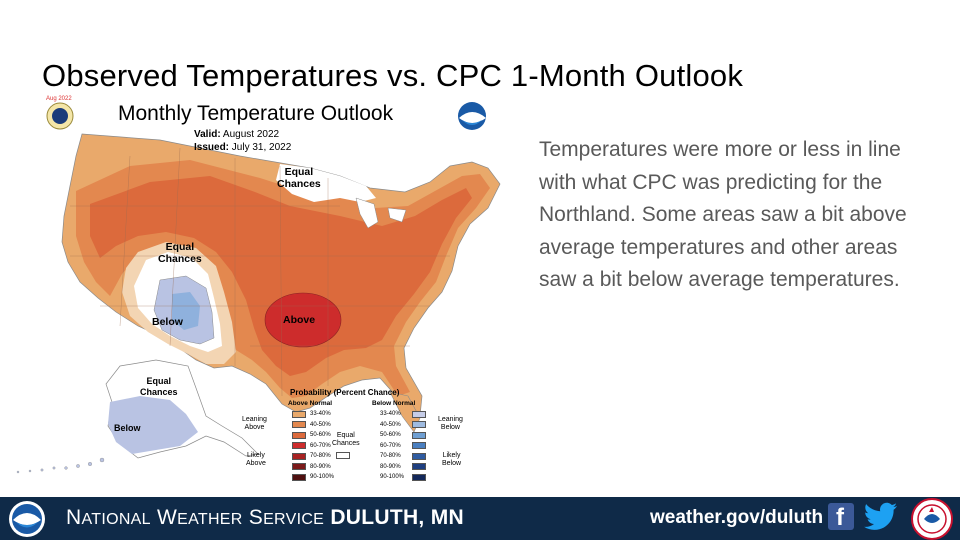 The image size is (960, 540). Describe the element at coordinates (59, 99) in the screenshot. I see `month-badge: Aug 2022` at that location.